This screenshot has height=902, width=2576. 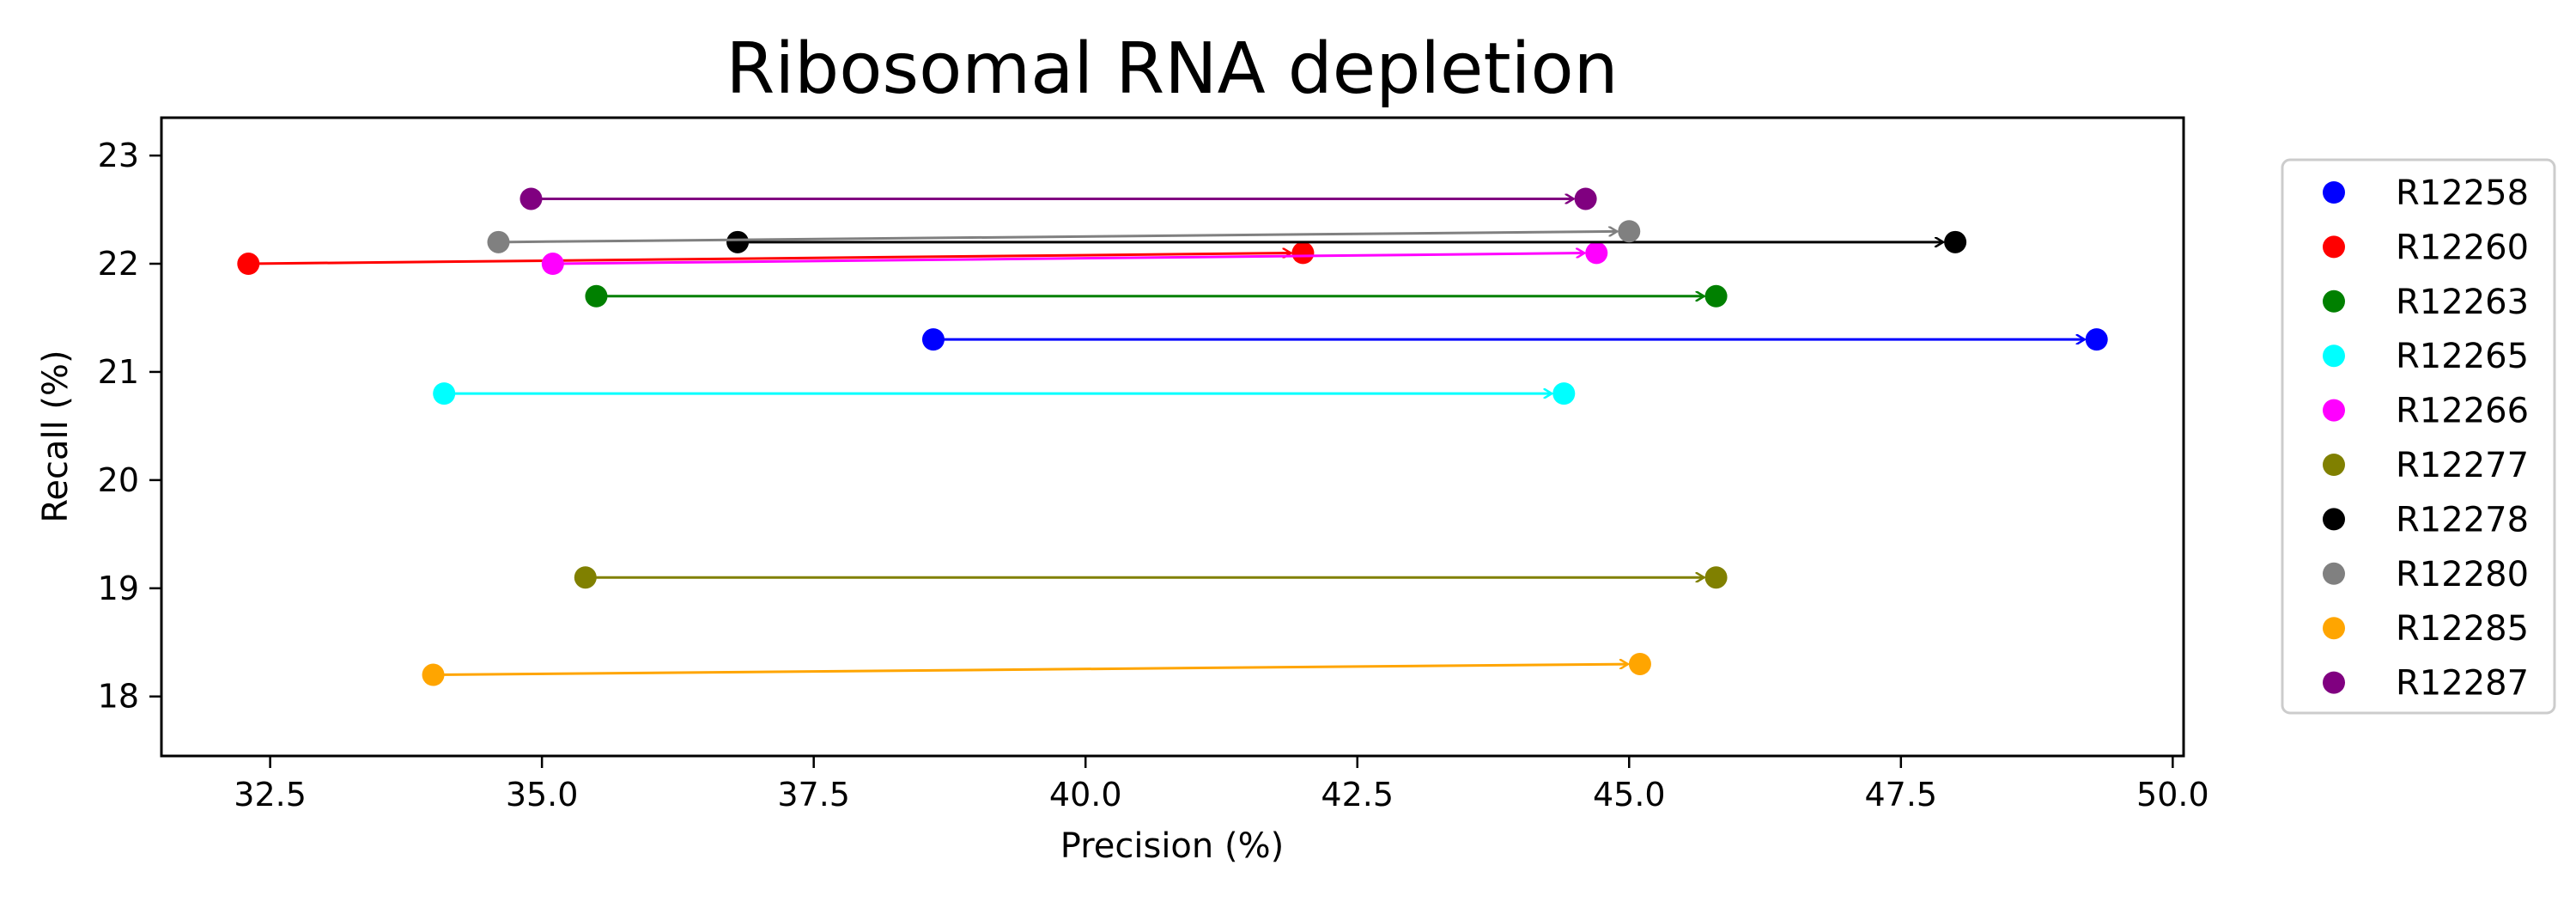 I want to click on point-end-R12260, so click(x=1303, y=253).